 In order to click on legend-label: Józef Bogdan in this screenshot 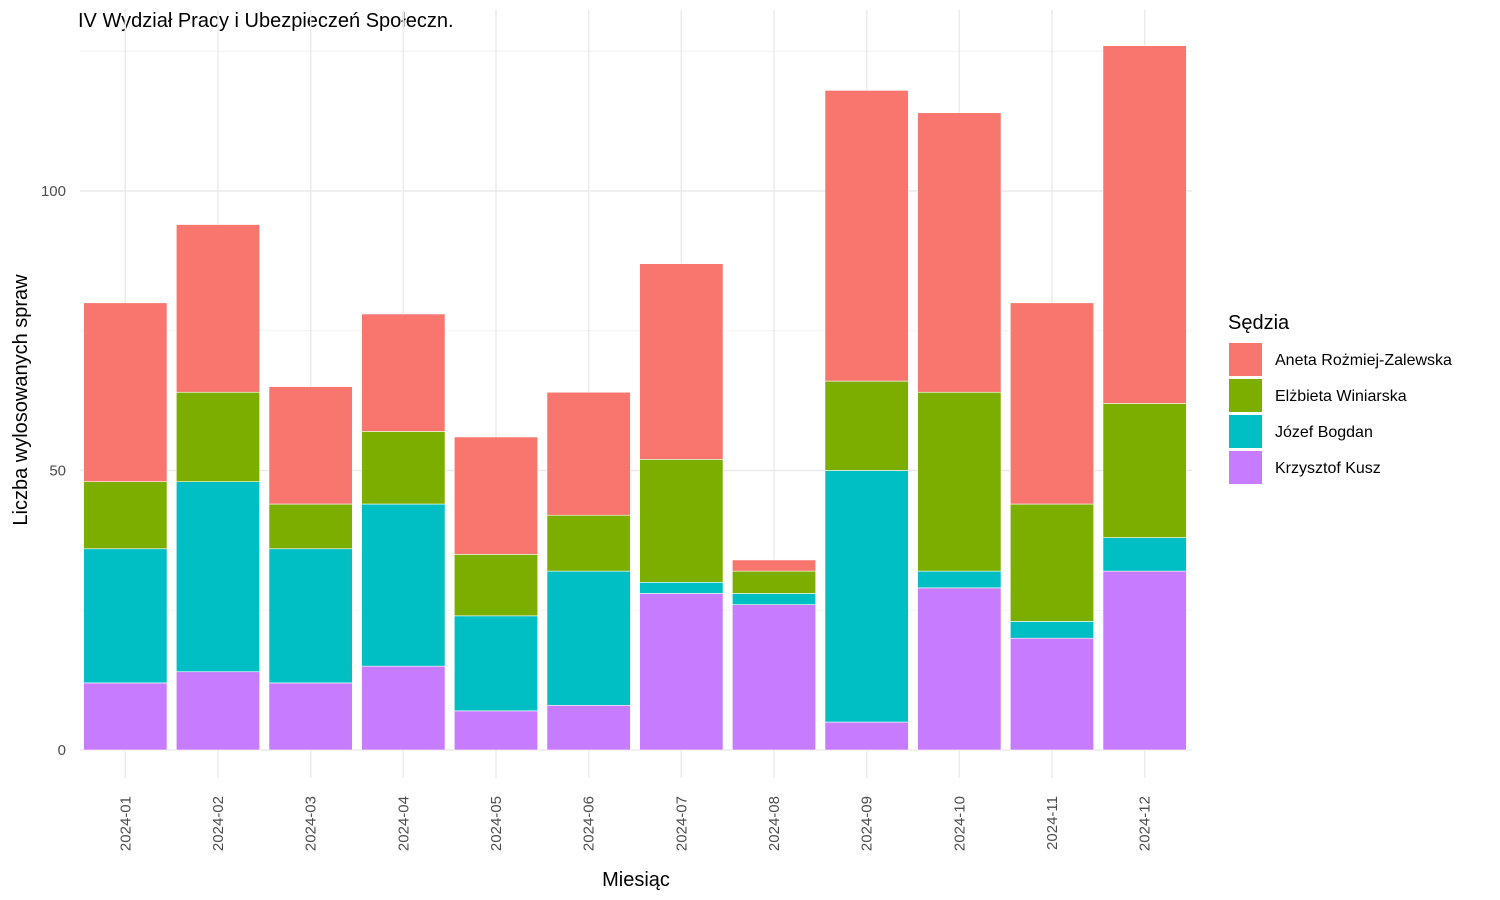, I will do `click(1324, 432)`.